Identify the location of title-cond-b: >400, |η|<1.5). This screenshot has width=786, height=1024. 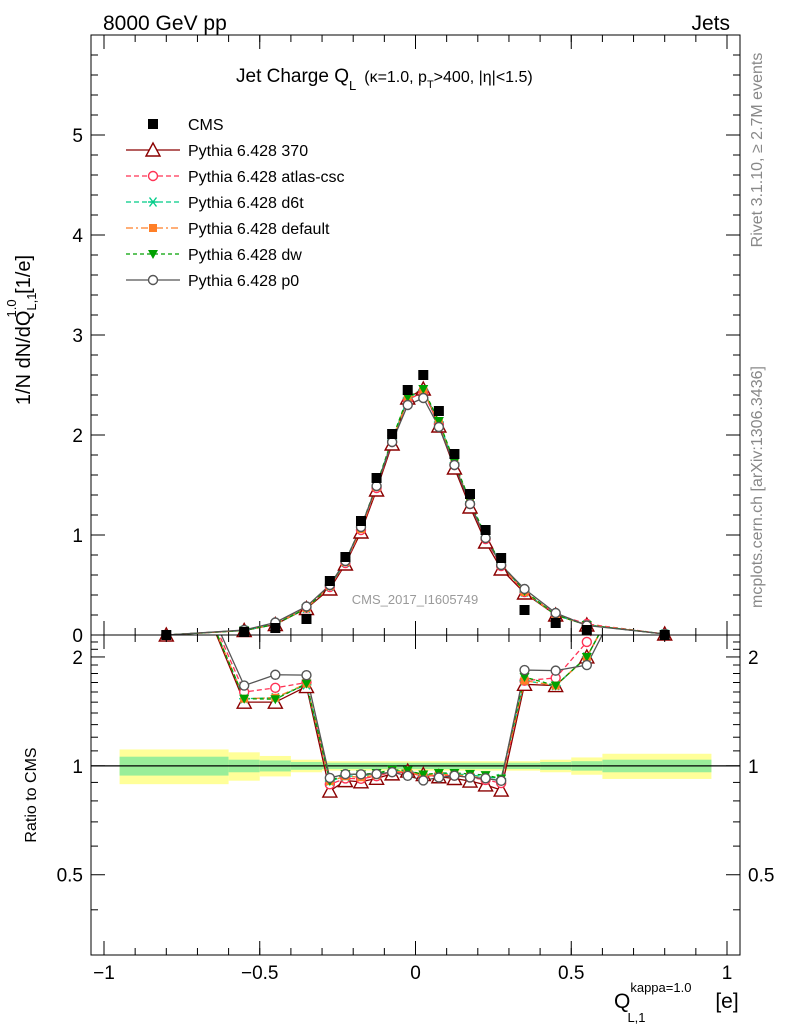
(483, 77).